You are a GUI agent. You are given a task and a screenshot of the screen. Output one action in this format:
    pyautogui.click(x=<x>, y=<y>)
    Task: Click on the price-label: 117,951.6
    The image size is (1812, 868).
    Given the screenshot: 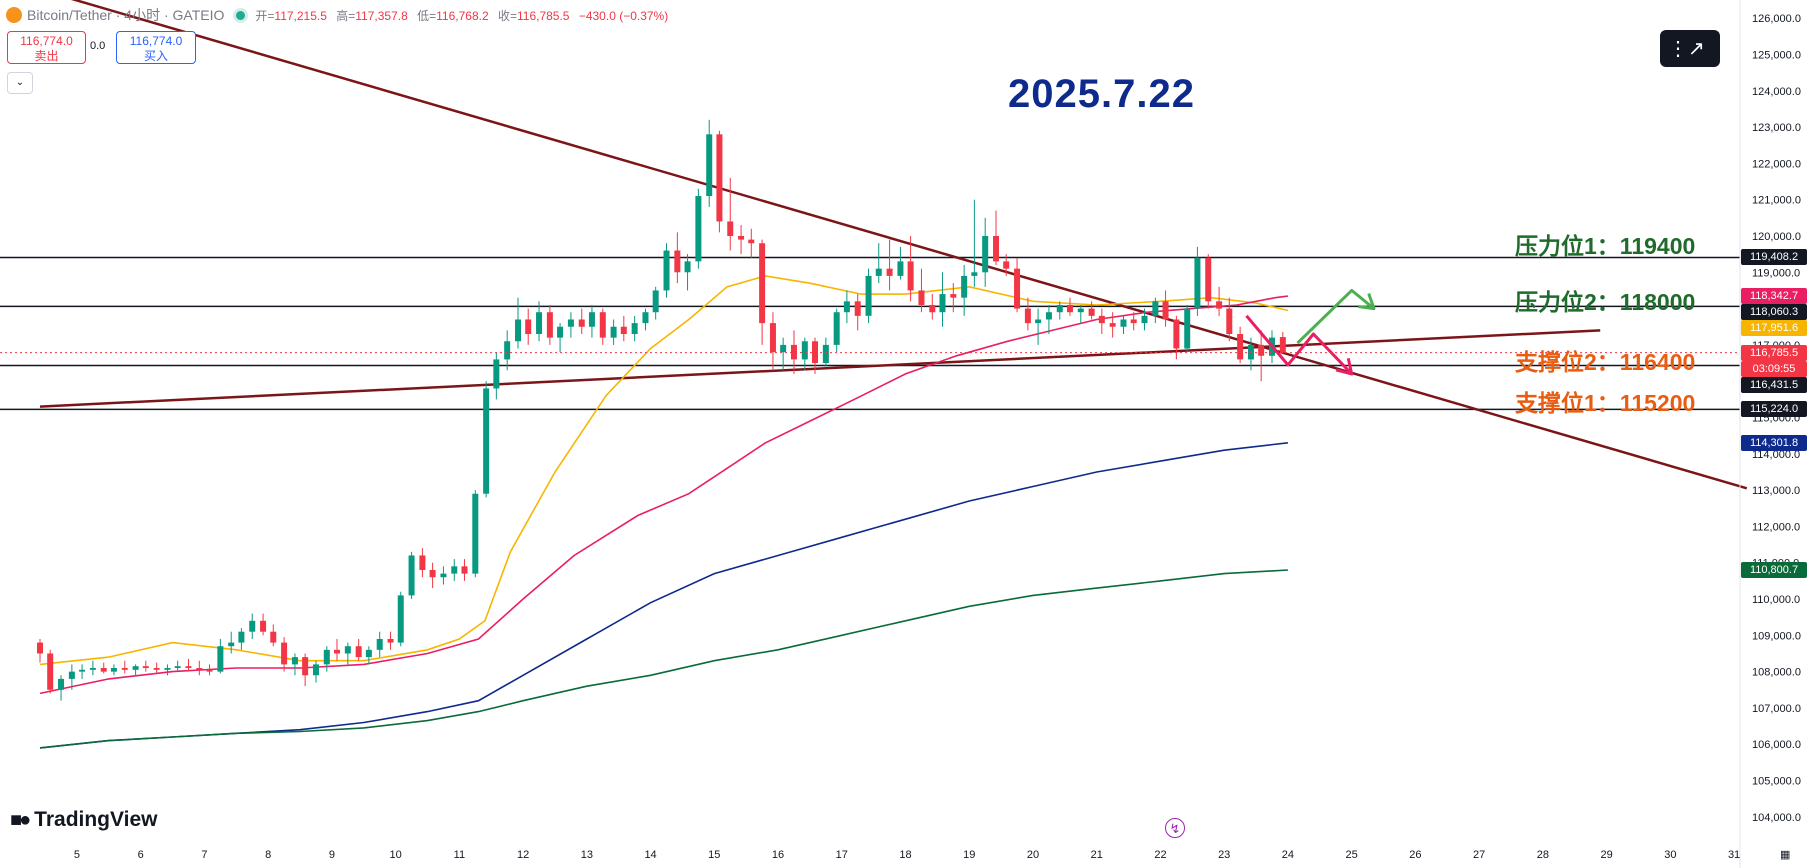 What is the action you would take?
    pyautogui.click(x=1774, y=328)
    